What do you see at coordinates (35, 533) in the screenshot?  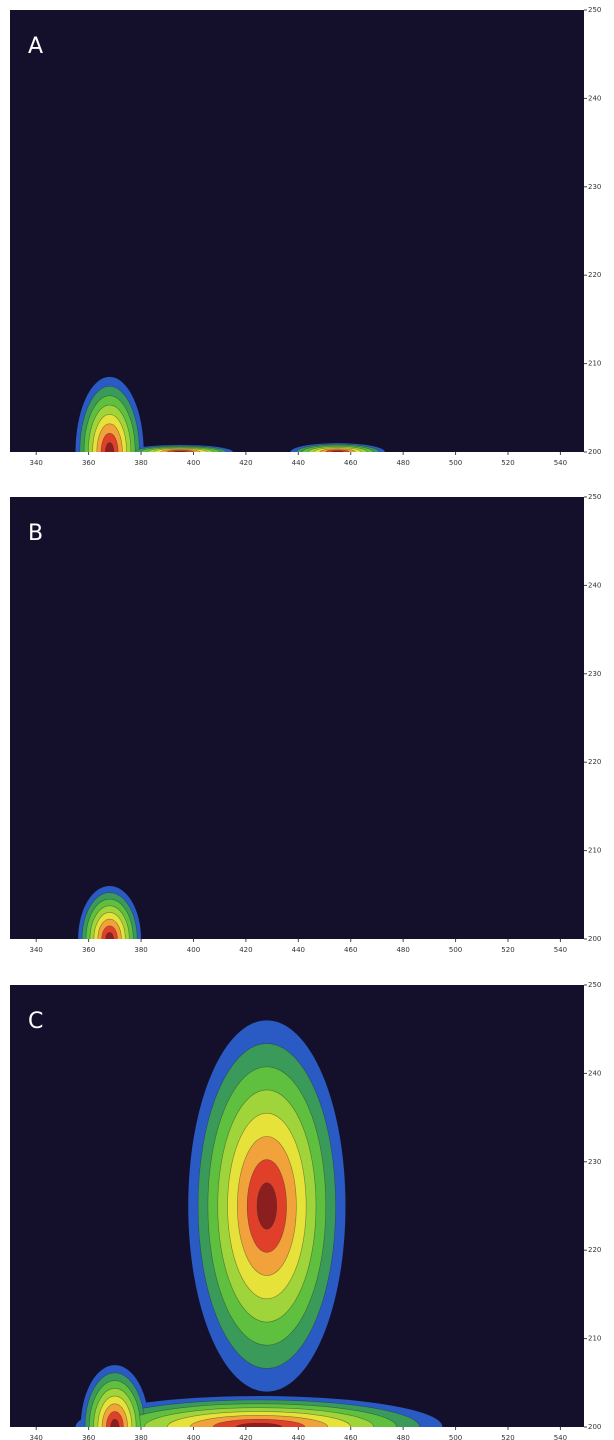 I see `panel-label: B` at bounding box center [35, 533].